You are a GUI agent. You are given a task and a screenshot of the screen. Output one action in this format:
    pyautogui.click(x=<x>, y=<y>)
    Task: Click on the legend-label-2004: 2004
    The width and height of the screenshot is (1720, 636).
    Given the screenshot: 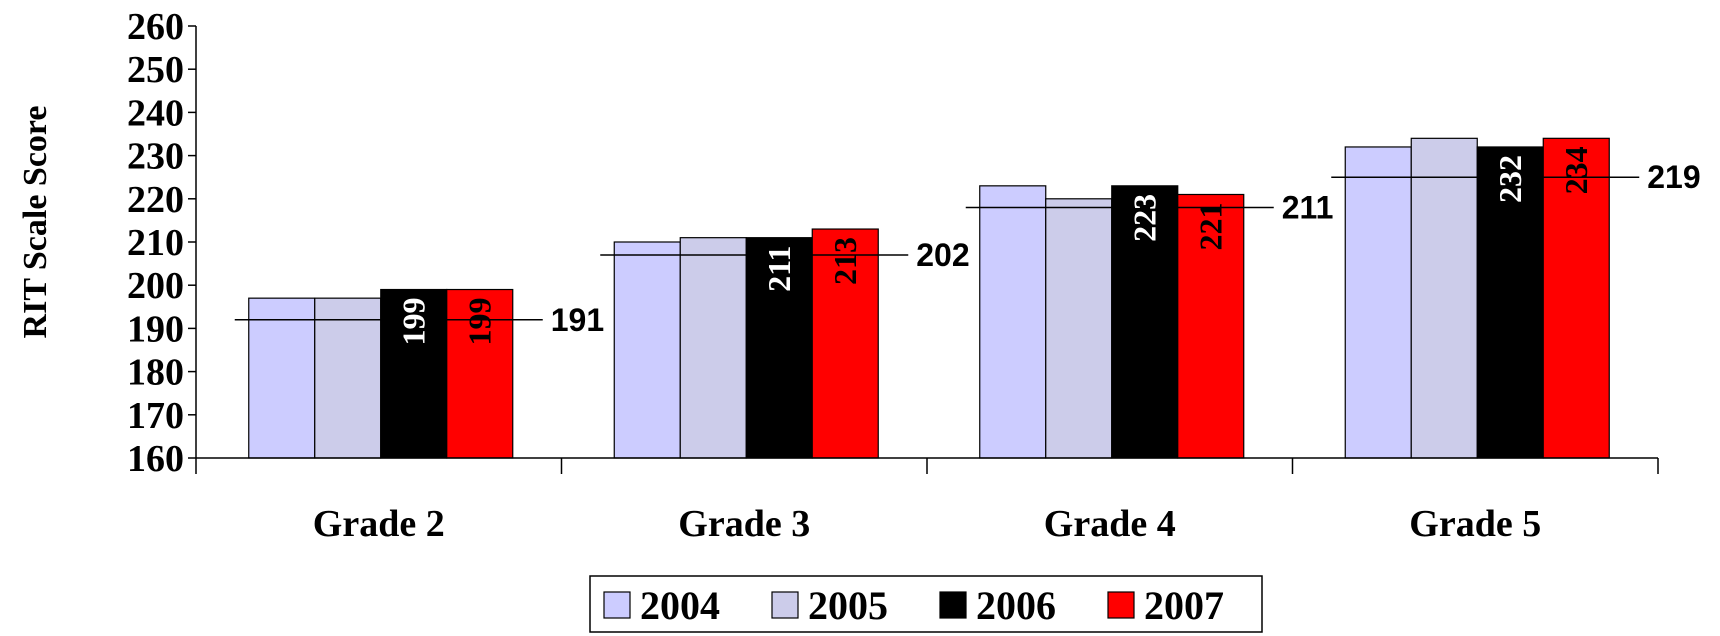 What is the action you would take?
    pyautogui.click(x=680, y=605)
    